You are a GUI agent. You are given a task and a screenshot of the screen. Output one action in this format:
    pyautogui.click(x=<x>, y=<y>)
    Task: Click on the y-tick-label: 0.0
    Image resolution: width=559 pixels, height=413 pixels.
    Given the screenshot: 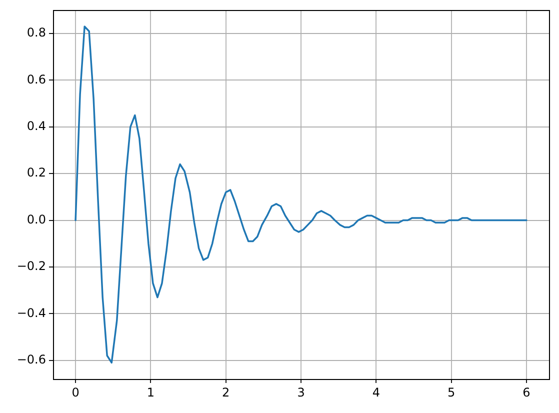 What is the action you would take?
    pyautogui.click(x=36, y=219)
    